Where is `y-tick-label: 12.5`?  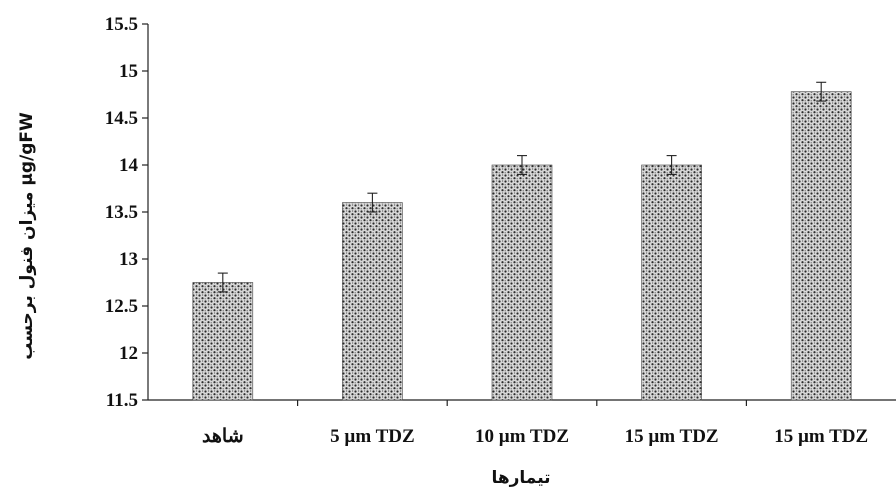
y-tick-label: 12.5 is located at coordinates (121, 306).